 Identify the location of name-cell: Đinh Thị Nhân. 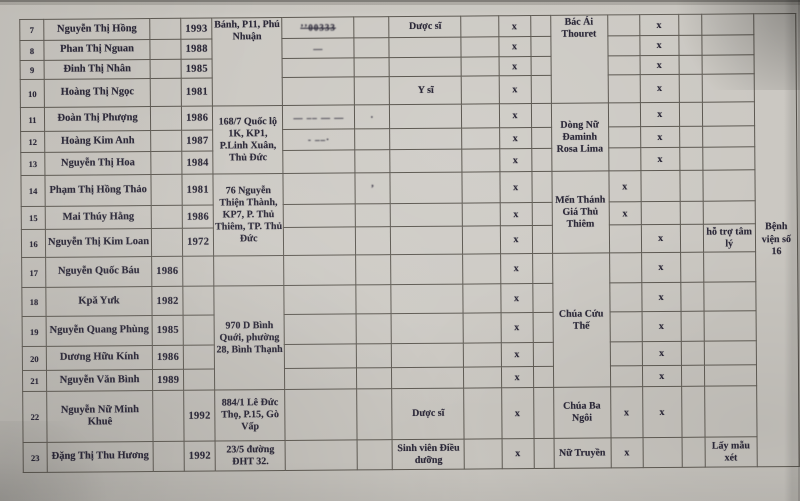
(97, 69).